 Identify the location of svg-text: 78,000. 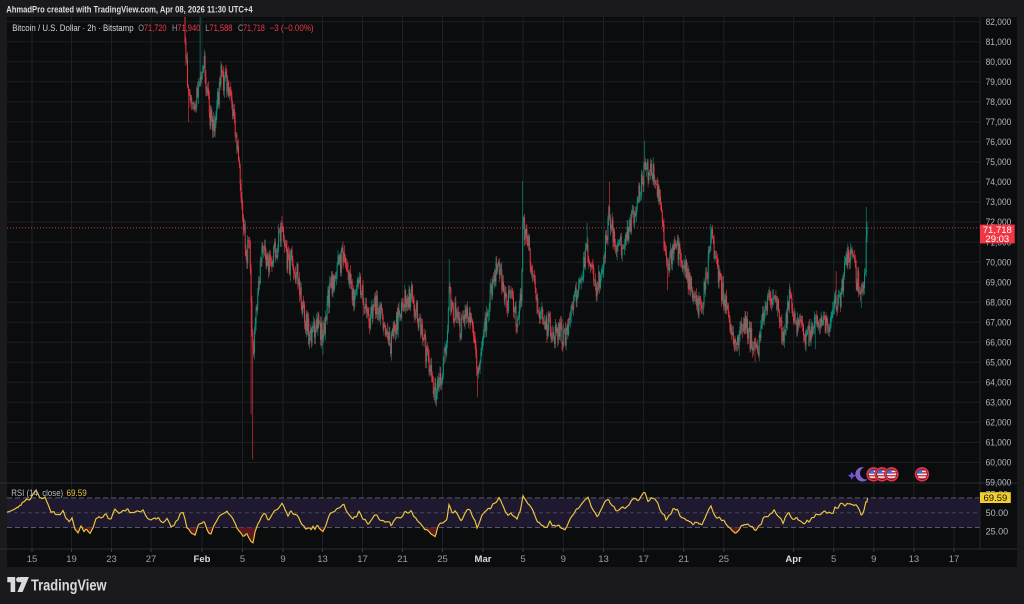
(999, 102).